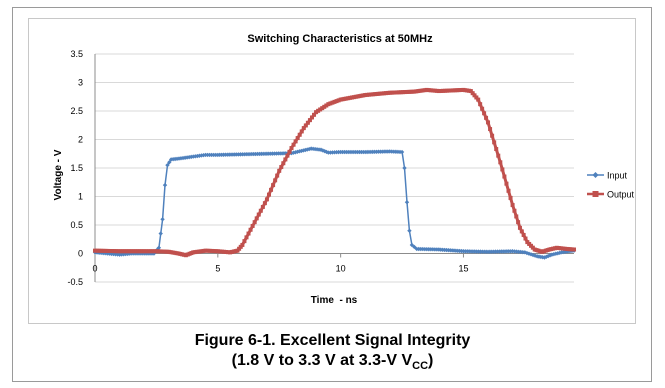 This screenshot has height=388, width=665. I want to click on y-tick-label: 1.5, so click(76, 168).